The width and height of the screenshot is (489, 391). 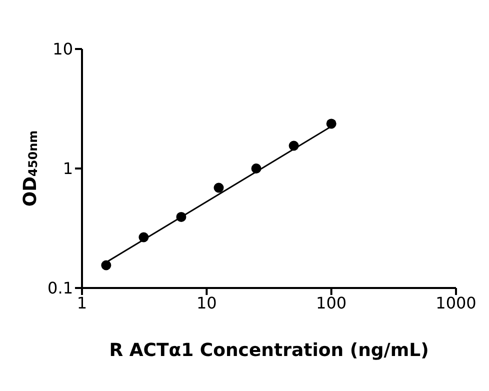 What do you see at coordinates (269, 350) in the screenshot?
I see `x-axis-title: R ACTα1 Concentration (ng/mL)` at bounding box center [269, 350].